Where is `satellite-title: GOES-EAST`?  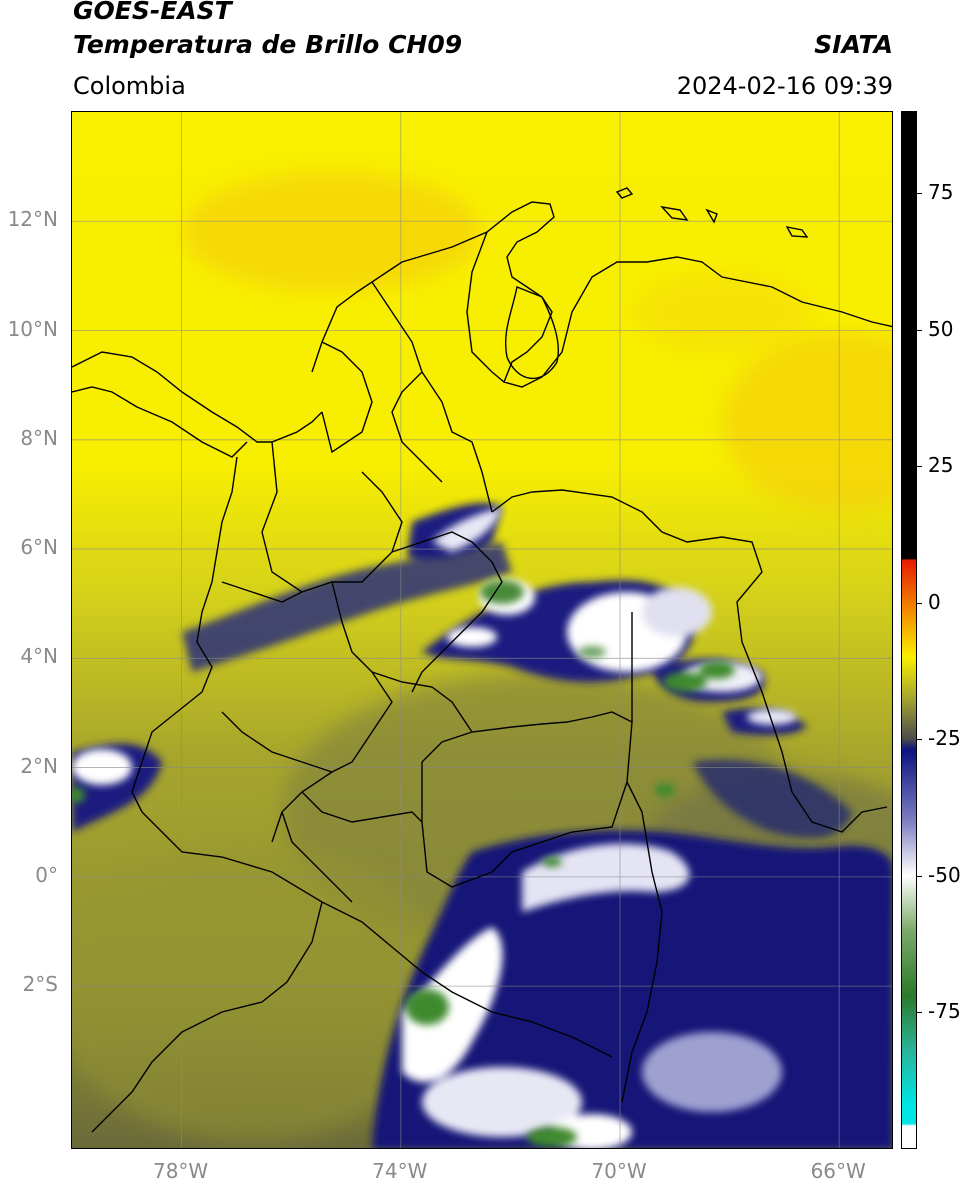
satellite-title: GOES-EAST is located at coordinates (152, 12).